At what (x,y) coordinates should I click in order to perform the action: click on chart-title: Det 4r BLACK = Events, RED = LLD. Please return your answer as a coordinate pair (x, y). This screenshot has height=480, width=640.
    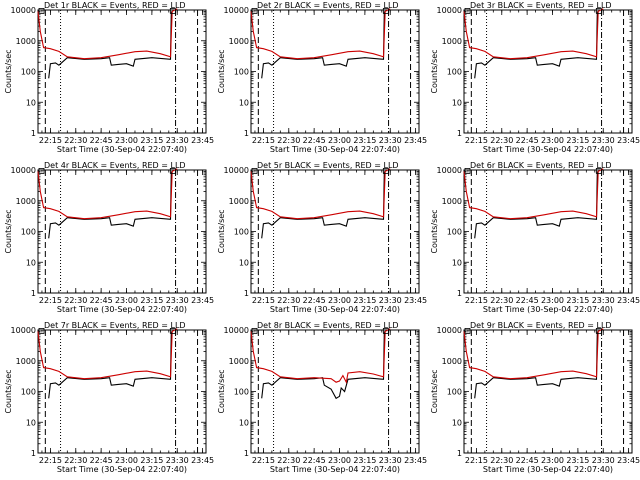
    Looking at the image, I should click on (115, 165).